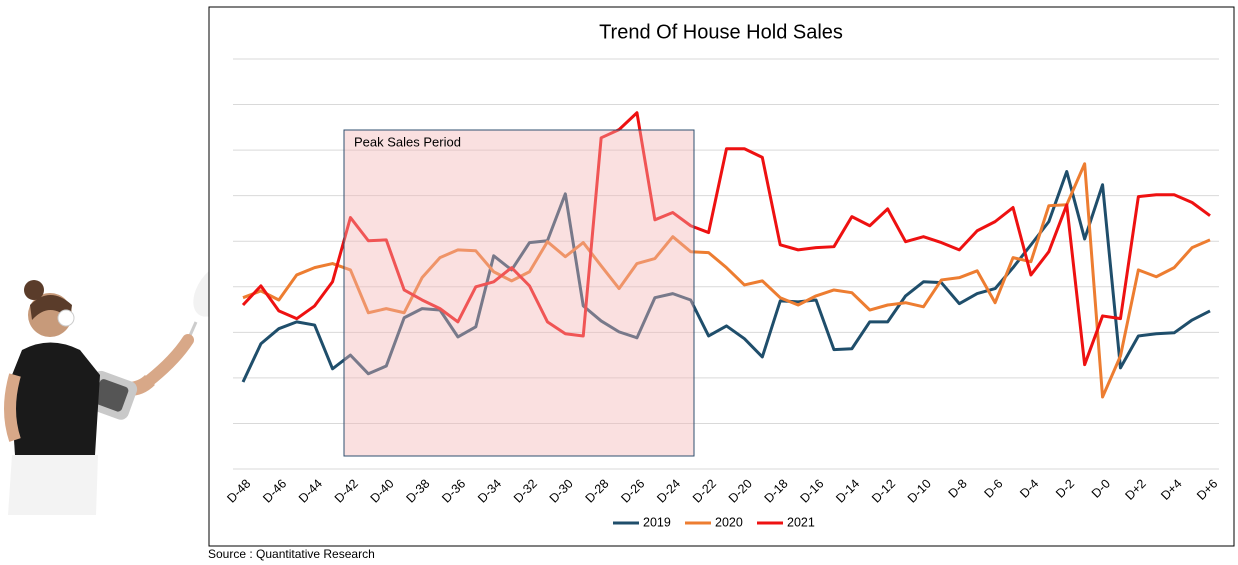 This screenshot has height=565, width=1238. What do you see at coordinates (657, 522) in the screenshot?
I see `legend-label: 2019` at bounding box center [657, 522].